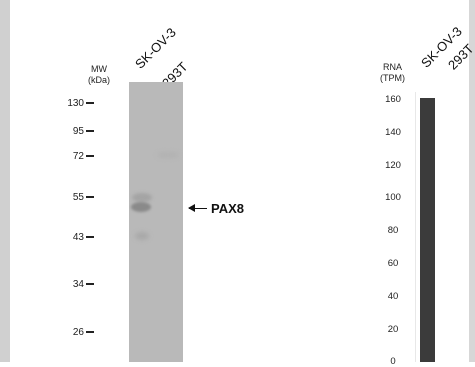 This screenshot has width=475, height=367. What do you see at coordinates (155, 48) in the screenshot?
I see `wb-lane-label-sk-ov-3: SK-OV-3` at bounding box center [155, 48].